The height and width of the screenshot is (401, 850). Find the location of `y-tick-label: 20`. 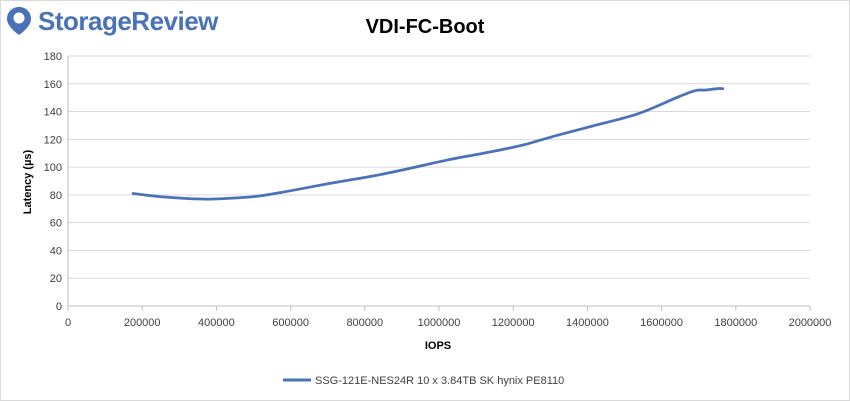

y-tick-label: 20 is located at coordinates (56, 279).